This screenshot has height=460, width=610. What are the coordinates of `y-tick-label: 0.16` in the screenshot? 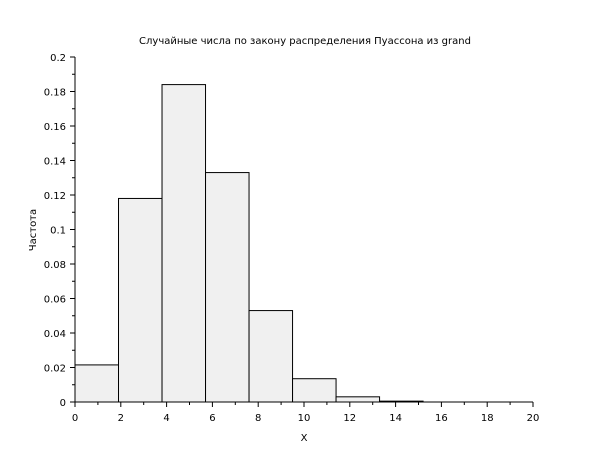 It's located at (55, 127).